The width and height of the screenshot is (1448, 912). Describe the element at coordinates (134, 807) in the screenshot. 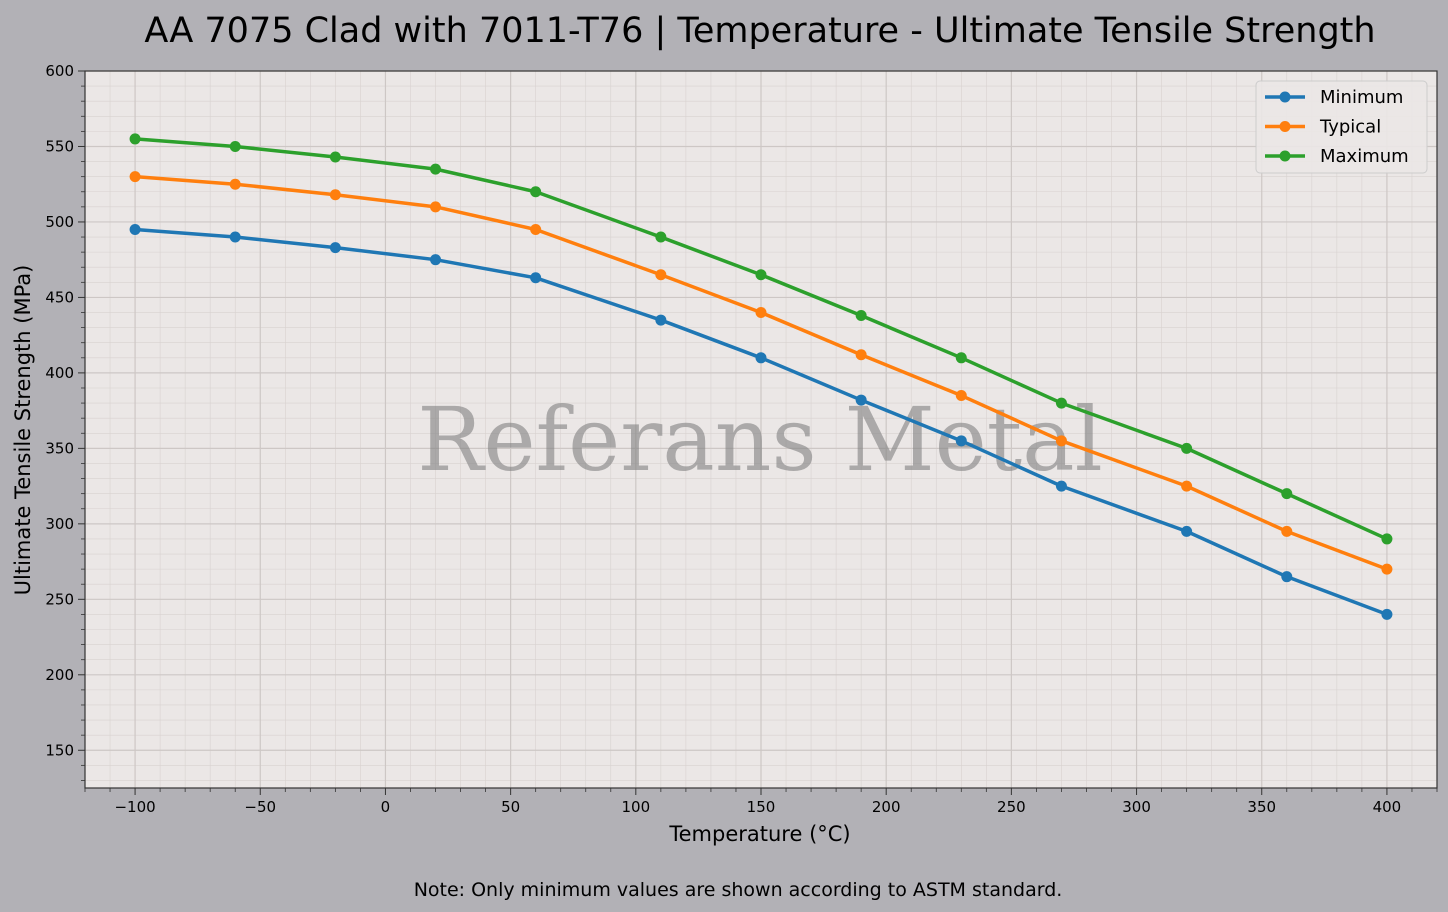

I see `x-tick-label: −100` at that location.